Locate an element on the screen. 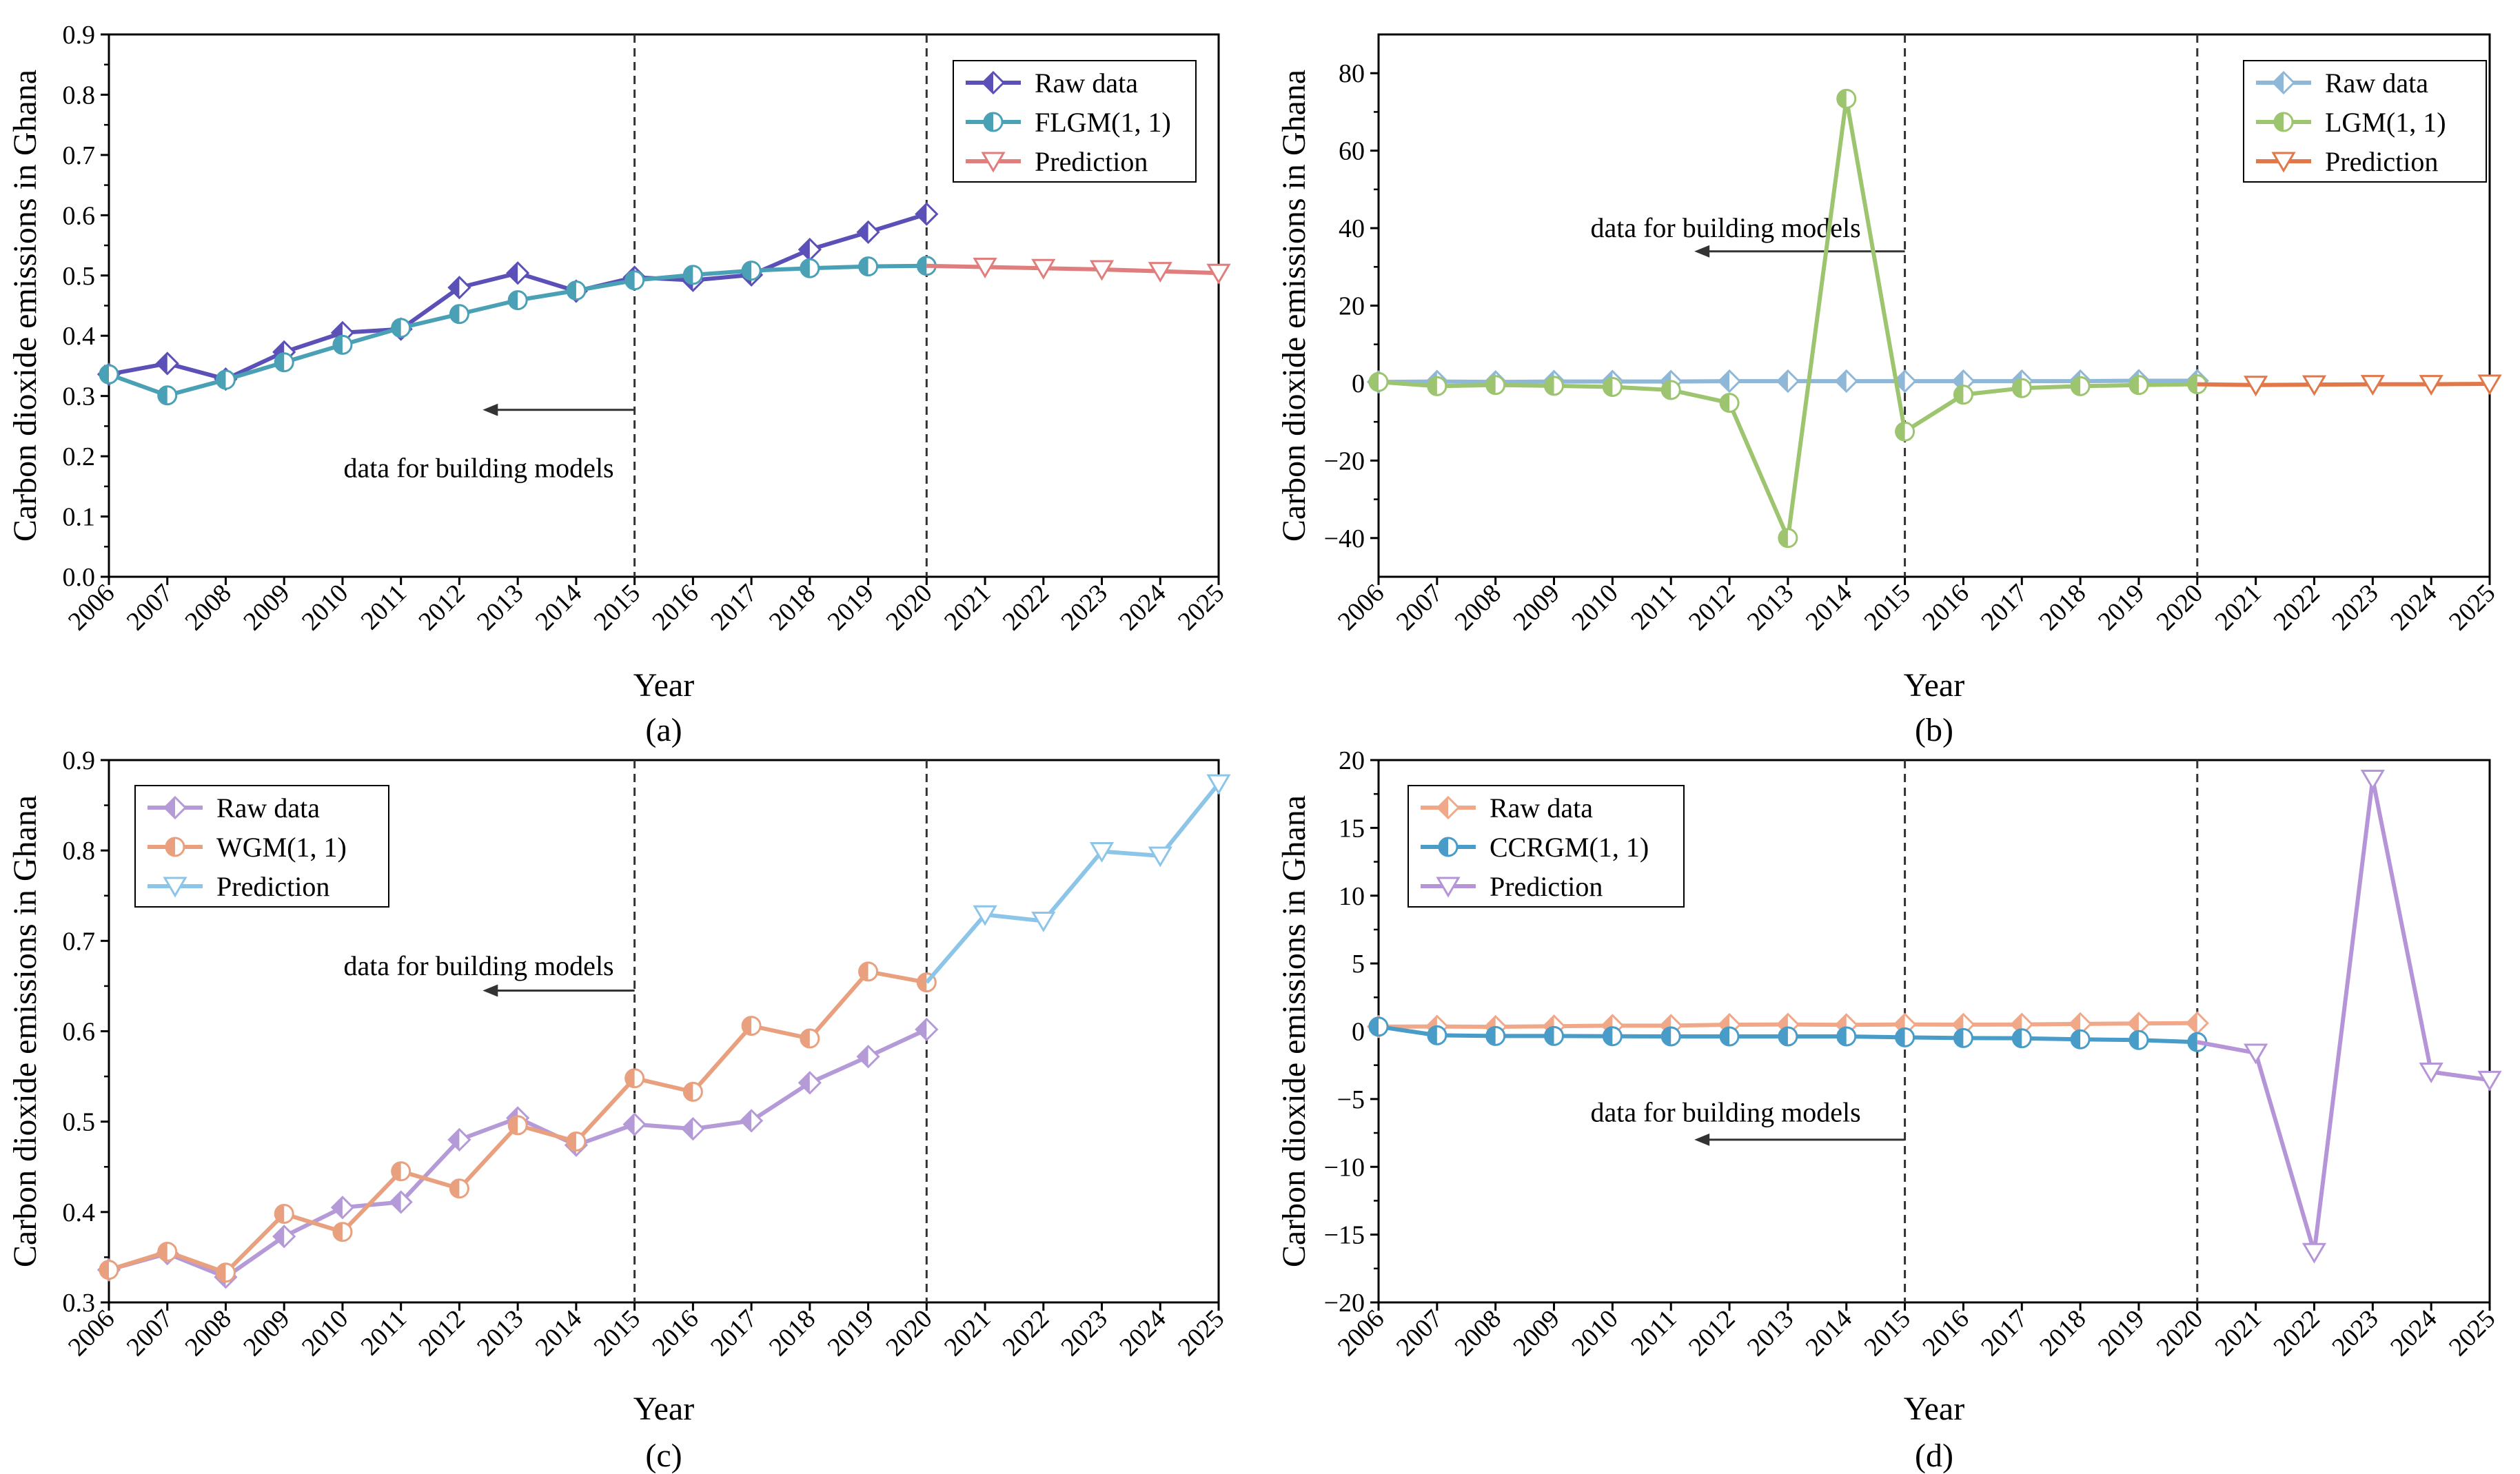  x-tick-label: 2011 is located at coordinates (384, 607).